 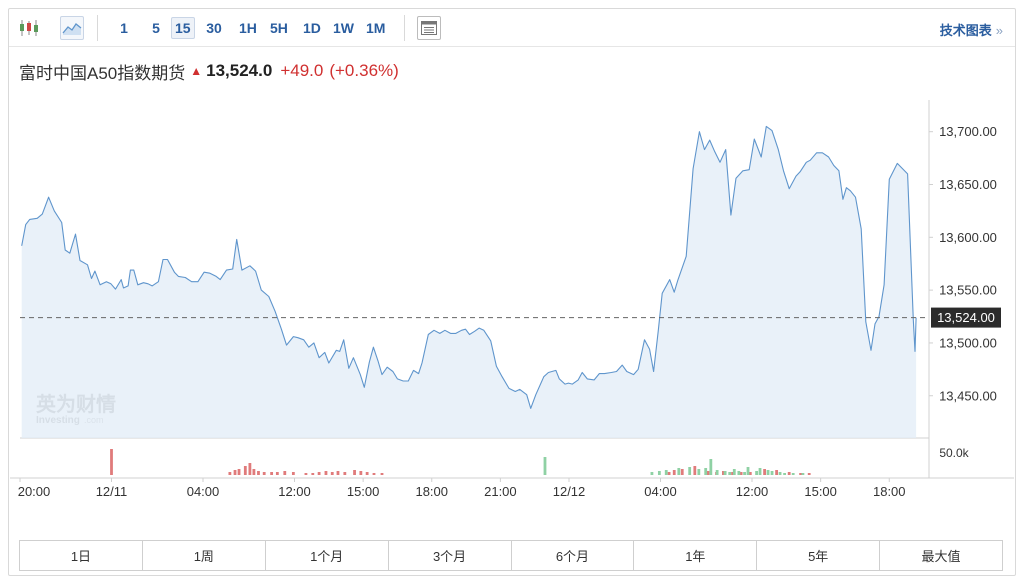 What do you see at coordinates (376, 28) in the screenshot?
I see `interval-1m-button: 1M` at bounding box center [376, 28].